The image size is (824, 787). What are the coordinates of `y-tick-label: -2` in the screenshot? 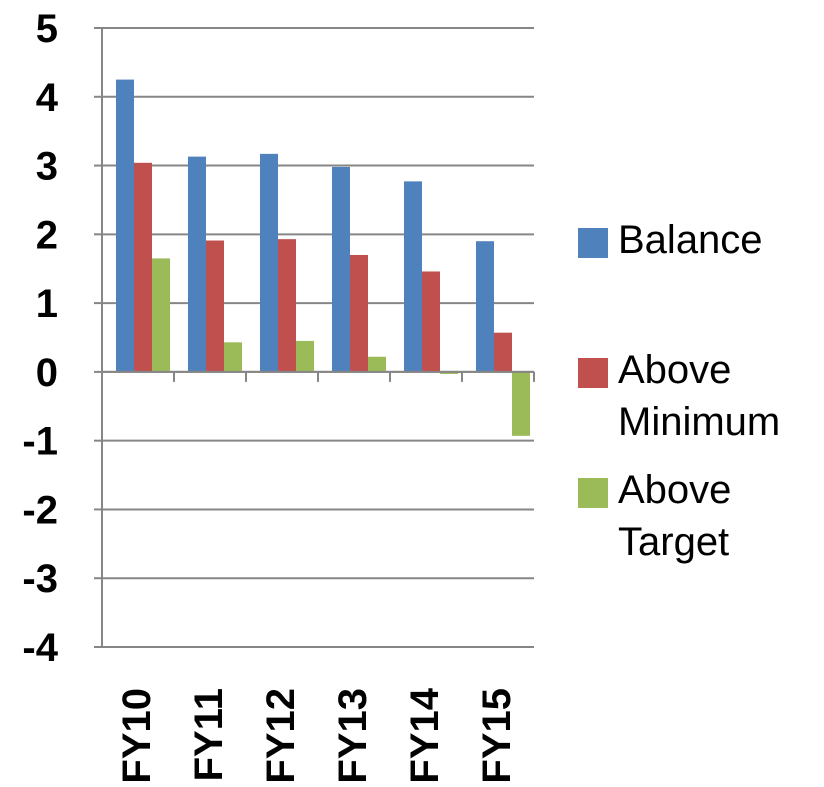 It's located at (40, 510).